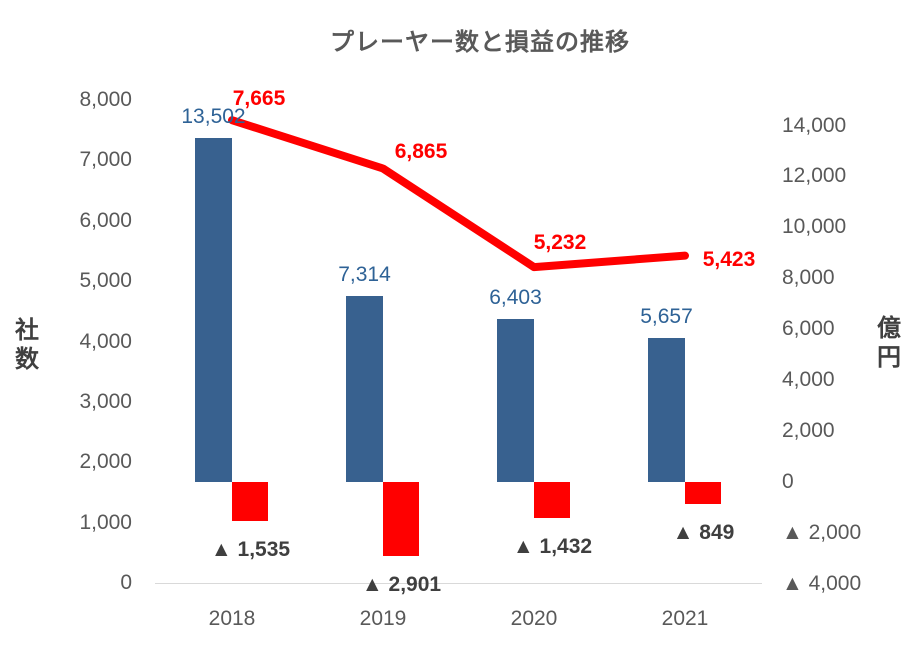 The height and width of the screenshot is (655, 922). What do you see at coordinates (259, 99) in the screenshot?
I see `line-value-label: 7,665` at bounding box center [259, 99].